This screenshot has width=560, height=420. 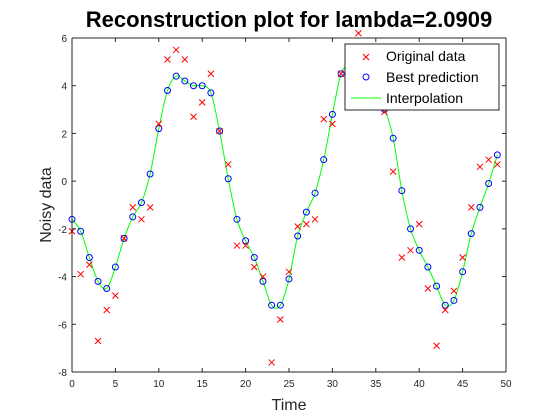 I want to click on legend-marker-original-data, so click(x=366, y=57).